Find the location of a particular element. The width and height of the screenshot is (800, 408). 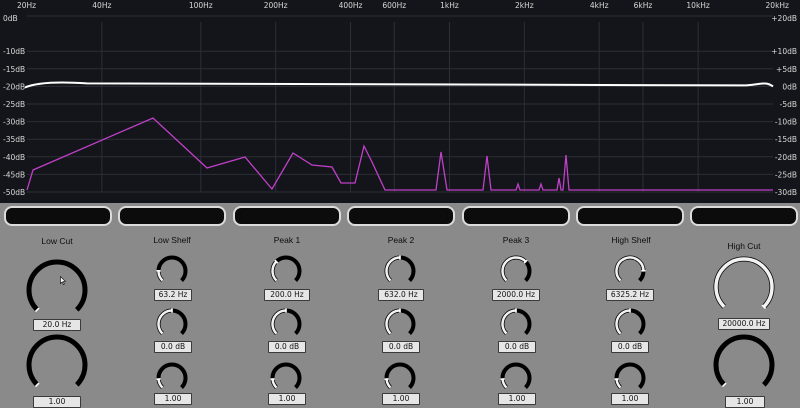

low-shelf-q-value: 1.00 is located at coordinates (173, 399).